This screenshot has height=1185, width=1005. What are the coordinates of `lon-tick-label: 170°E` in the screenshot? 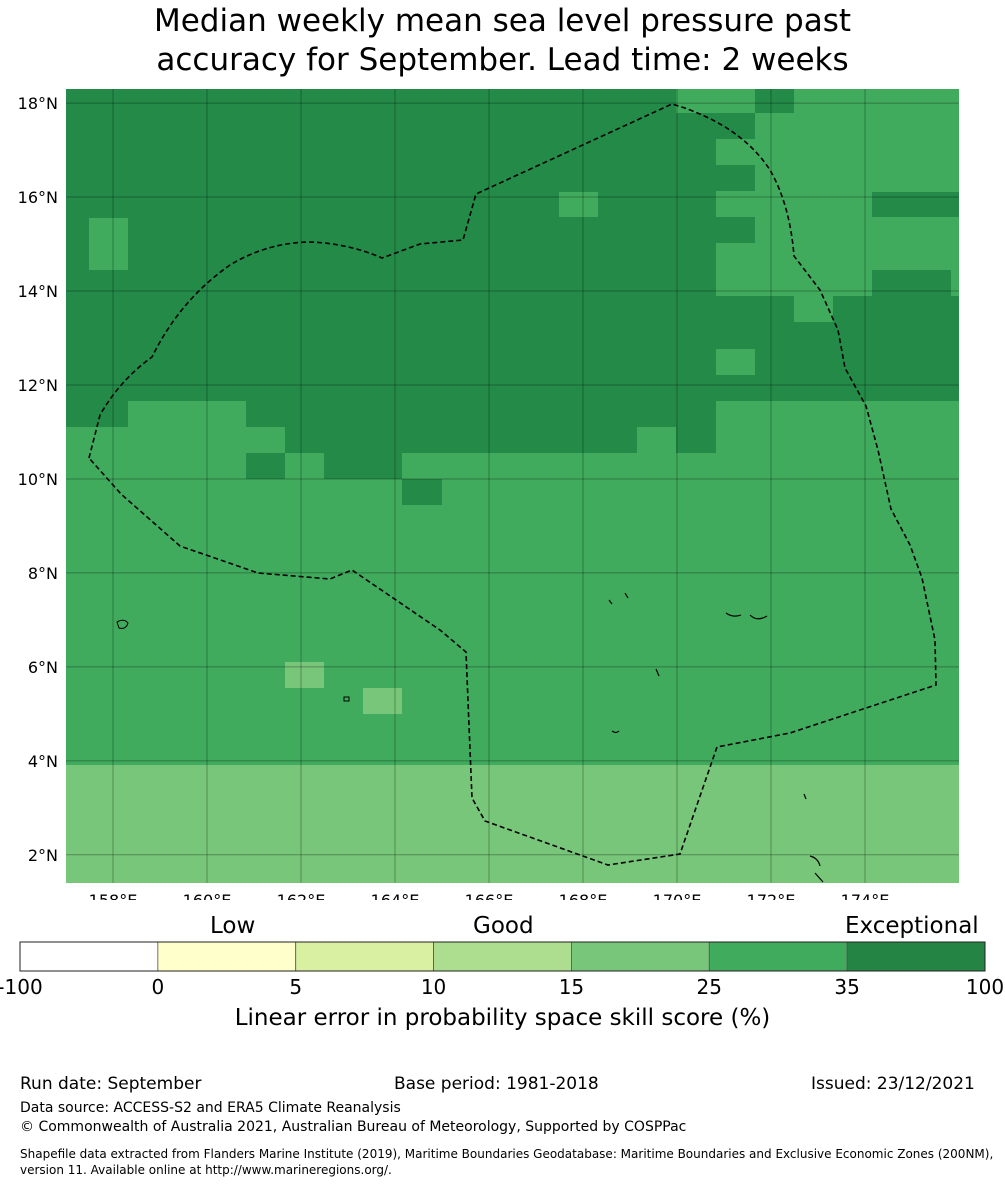 It's located at (677, 895).